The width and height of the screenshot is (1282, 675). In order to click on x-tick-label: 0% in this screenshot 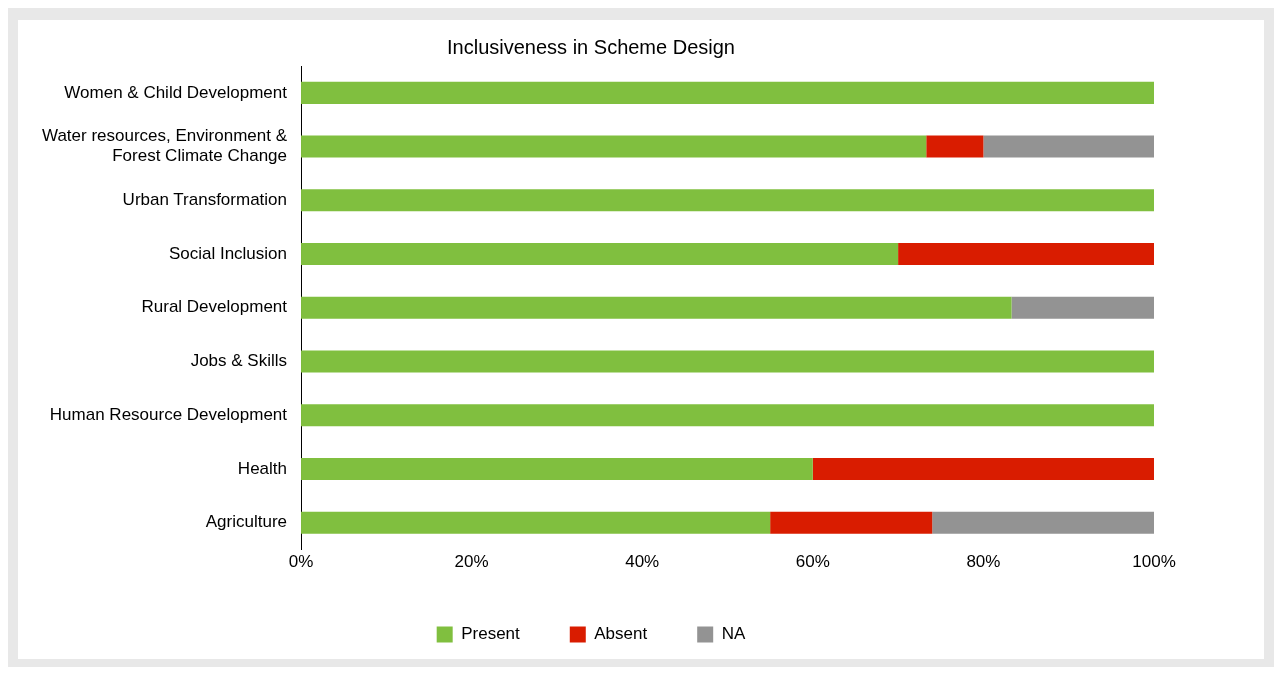, I will do `click(301, 562)`.